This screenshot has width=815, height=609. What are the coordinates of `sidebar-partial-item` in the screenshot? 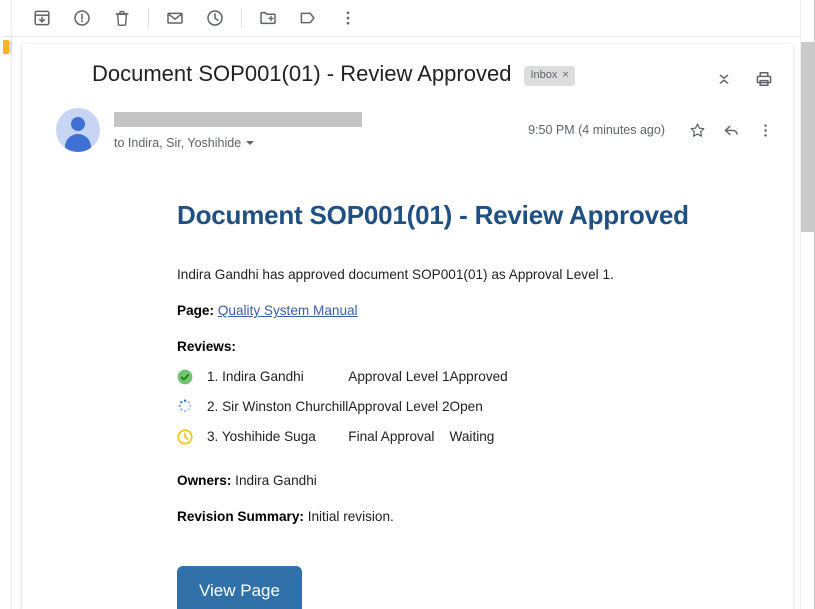 It's located at (6, 47).